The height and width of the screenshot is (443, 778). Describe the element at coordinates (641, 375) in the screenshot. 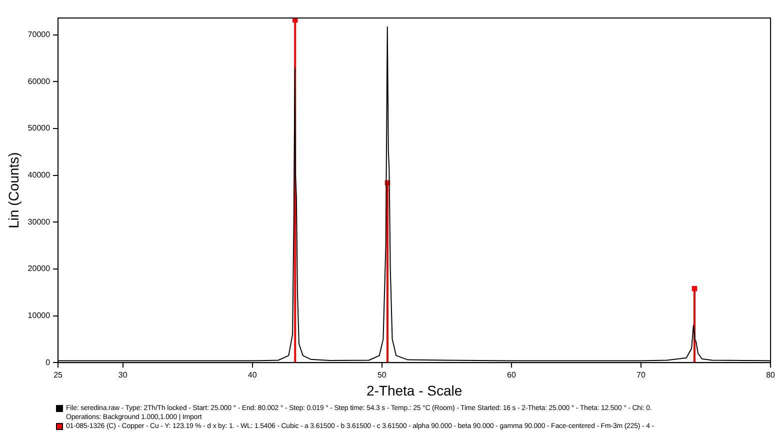

I see `x-tick-label: 70` at that location.